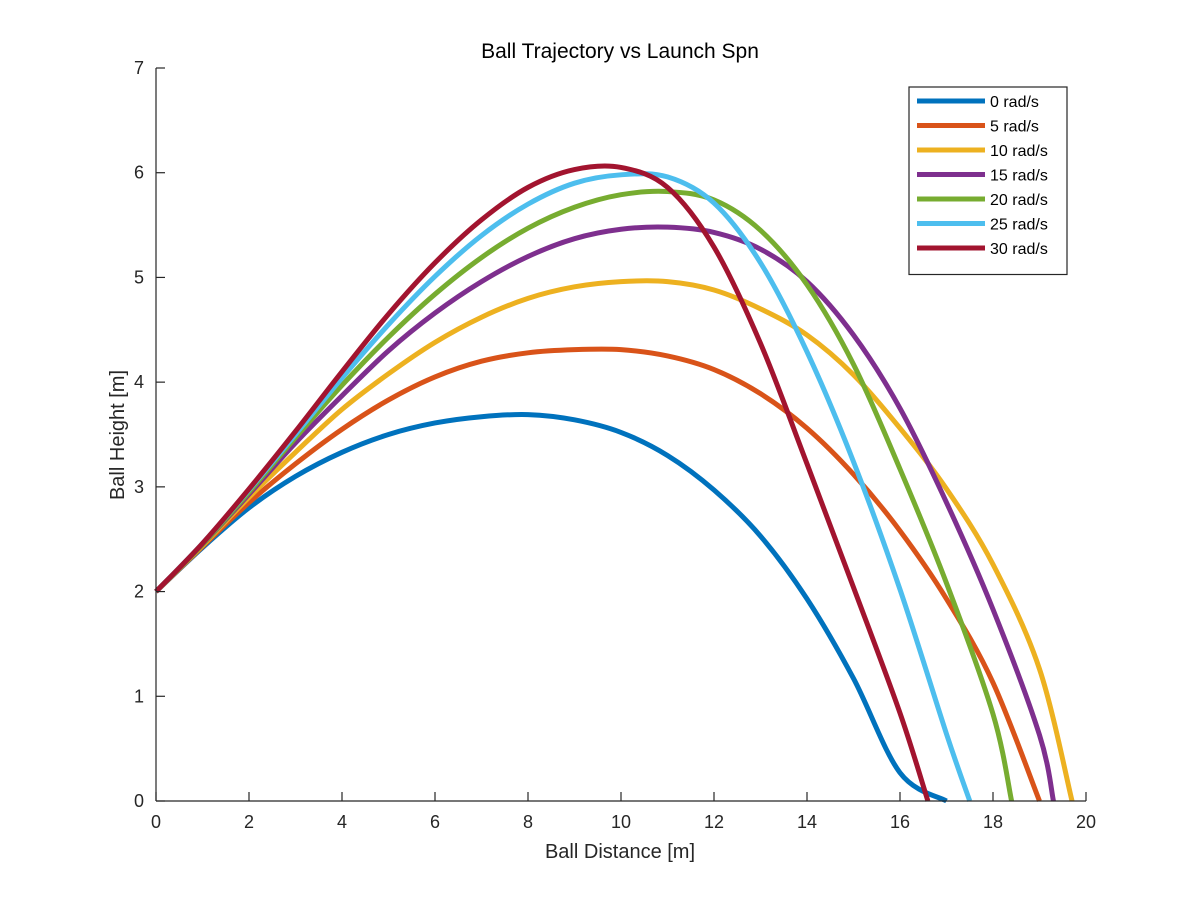 The image size is (1200, 905). What do you see at coordinates (620, 51) in the screenshot?
I see `chart-title: Ball Trajectory vs Launch Spn` at bounding box center [620, 51].